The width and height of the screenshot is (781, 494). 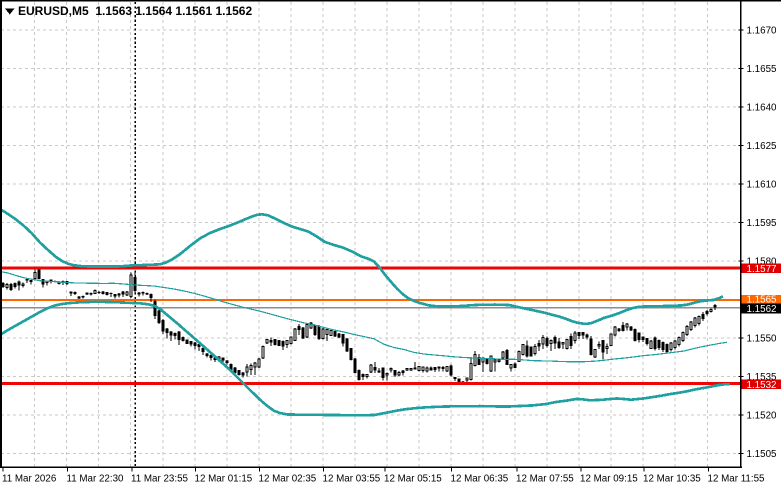 I want to click on svg-text: 1.1595, so click(x=762, y=223).